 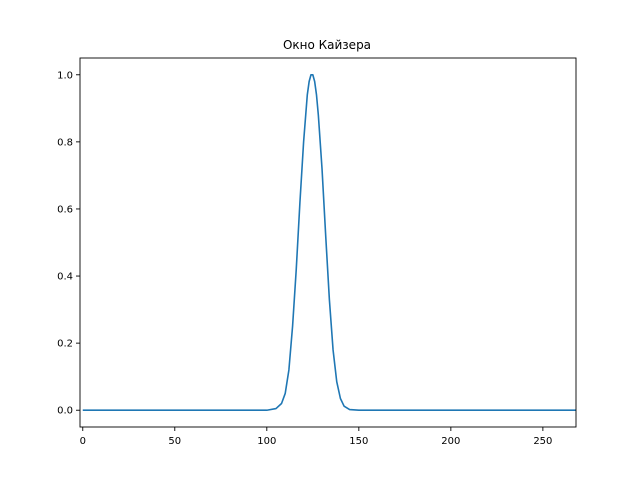 What do you see at coordinates (316, 437) in the screenshot?
I see `x-axis: 0 50 100 150 200 250` at bounding box center [316, 437].